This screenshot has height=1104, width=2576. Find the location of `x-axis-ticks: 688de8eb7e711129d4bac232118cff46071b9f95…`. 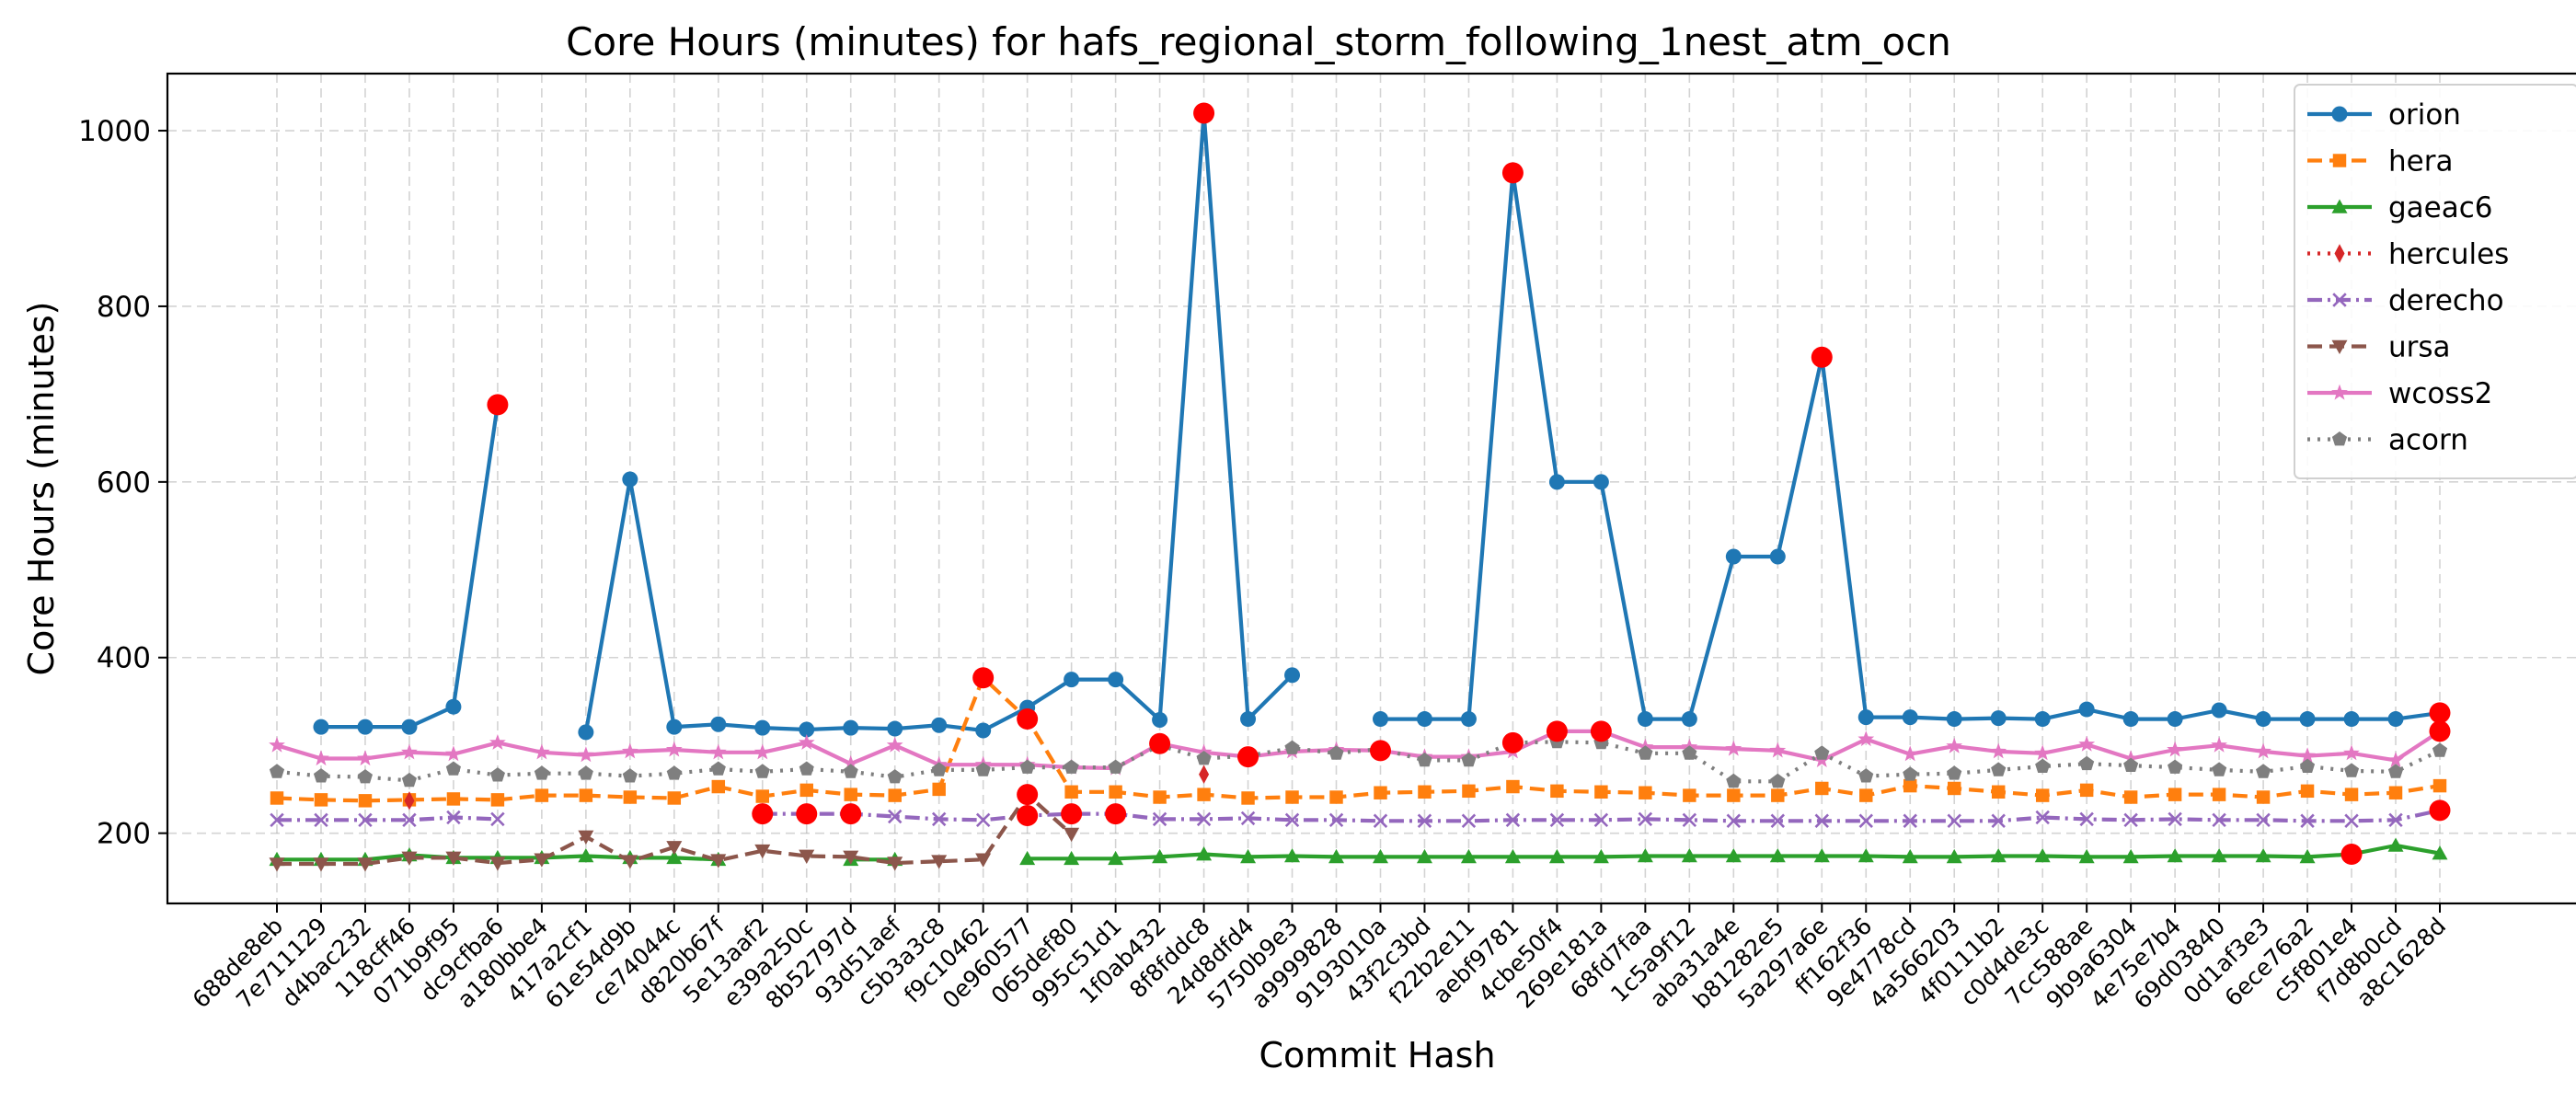

x-axis-ticks: 688de8eb7e711129d4bac232118cff46071b9f95… is located at coordinates (1319, 958).